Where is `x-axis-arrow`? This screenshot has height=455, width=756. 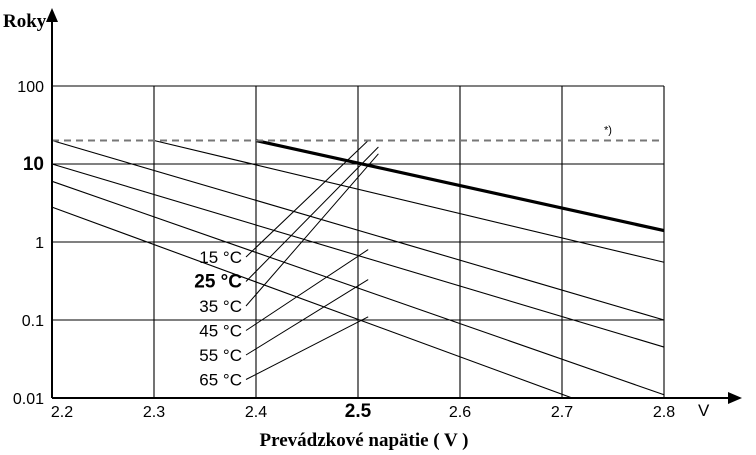 x-axis-arrow is located at coordinates (735, 398).